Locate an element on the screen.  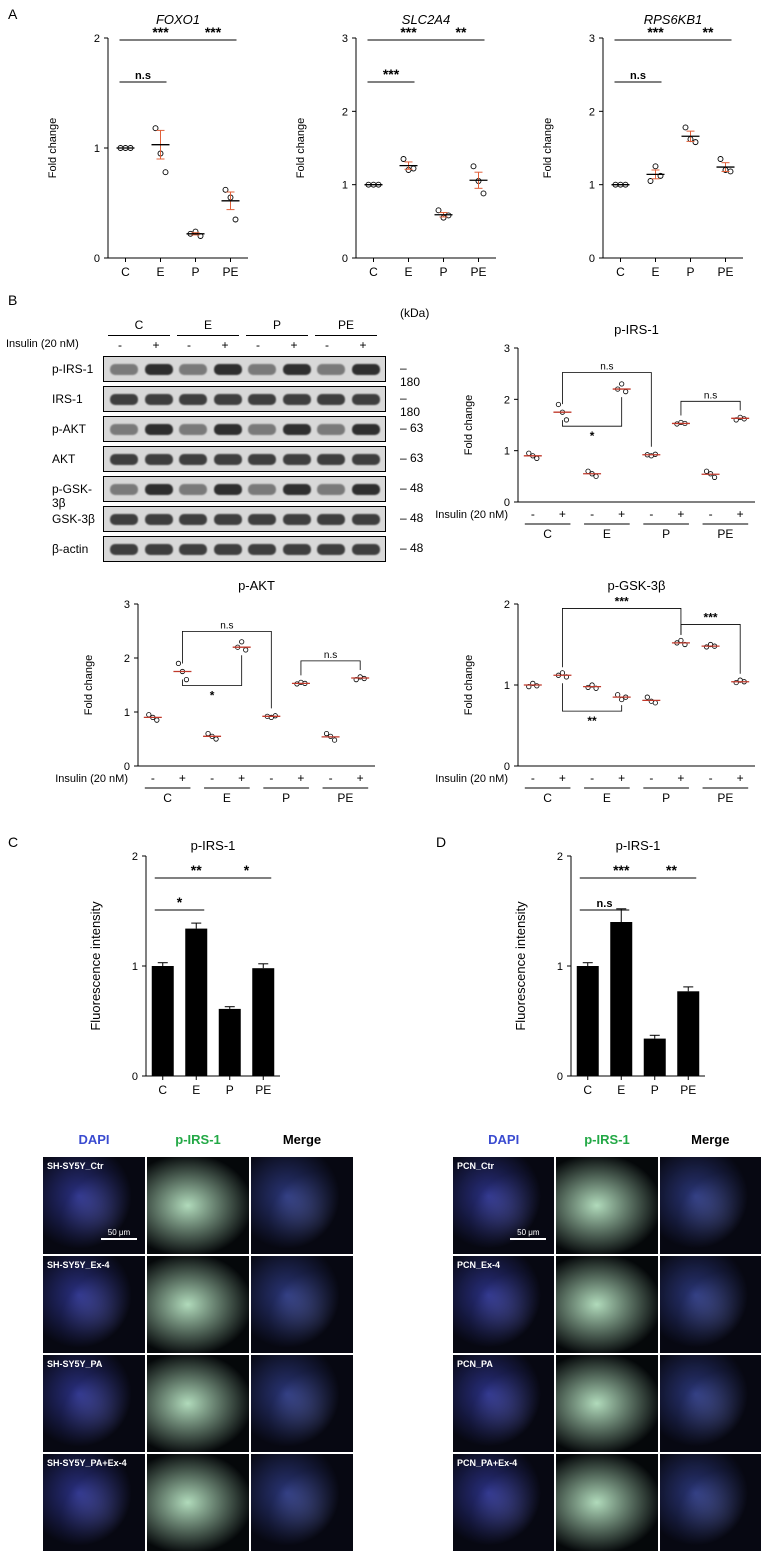
blot-row-label: IRS-1 is located at coordinates (67, 399).